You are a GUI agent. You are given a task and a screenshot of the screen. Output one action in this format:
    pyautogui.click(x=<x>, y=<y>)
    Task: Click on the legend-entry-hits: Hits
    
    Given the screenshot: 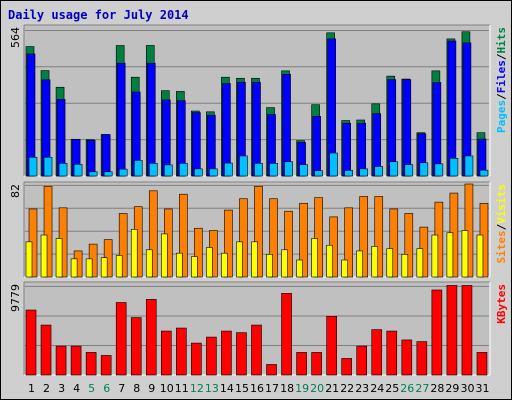 What is the action you would take?
    pyautogui.click(x=501, y=40)
    